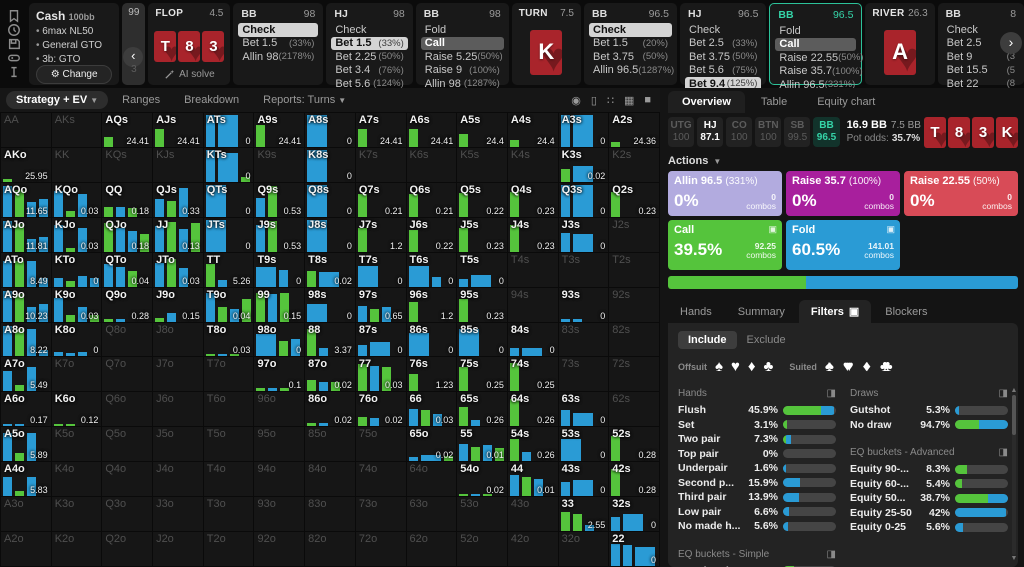 Image resolution: width=1024 pixels, height=567 pixels. Describe the element at coordinates (178, 444) in the screenshot. I see `matrix-cell-J5o: J5o` at that location.